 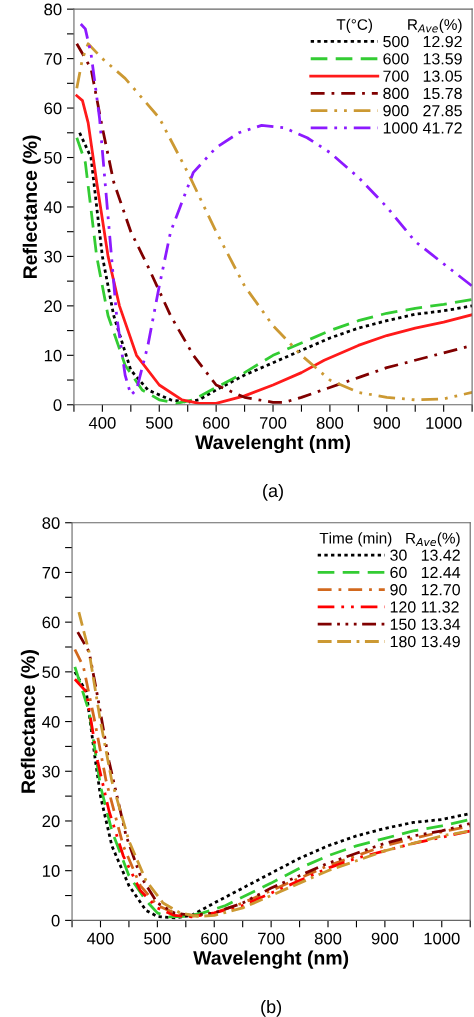 What do you see at coordinates (422, 93) in the screenshot?
I see `legend-label: 800 15.78` at bounding box center [422, 93].